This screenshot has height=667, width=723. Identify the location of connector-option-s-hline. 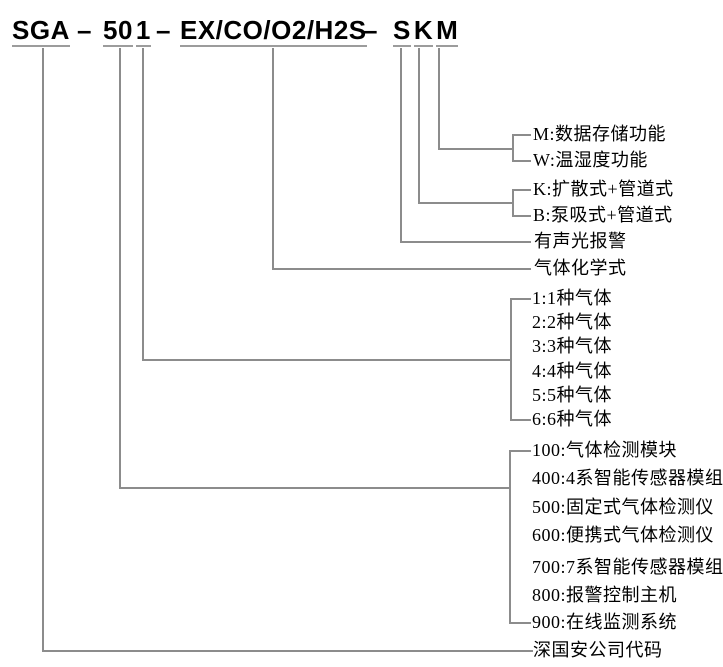
(465, 242).